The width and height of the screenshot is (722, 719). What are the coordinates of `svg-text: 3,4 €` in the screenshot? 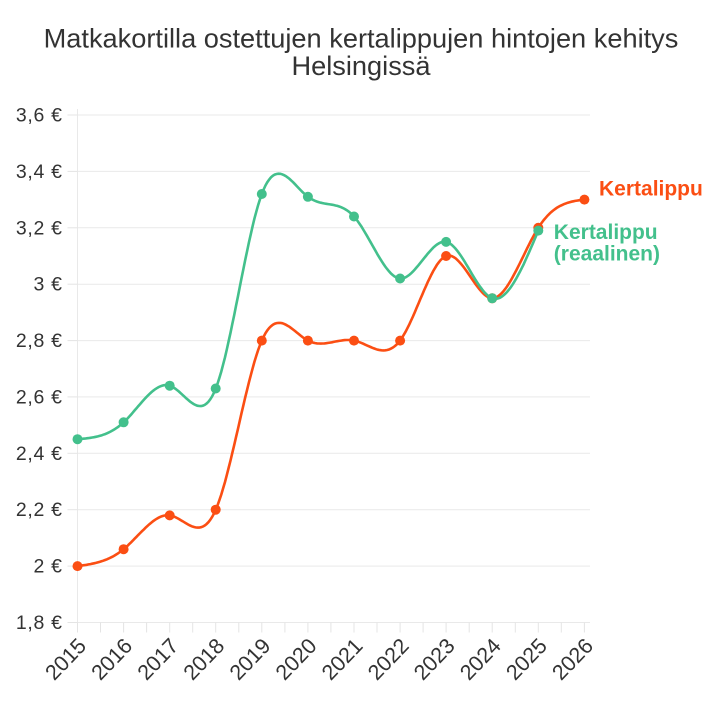 It's located at (39, 172).